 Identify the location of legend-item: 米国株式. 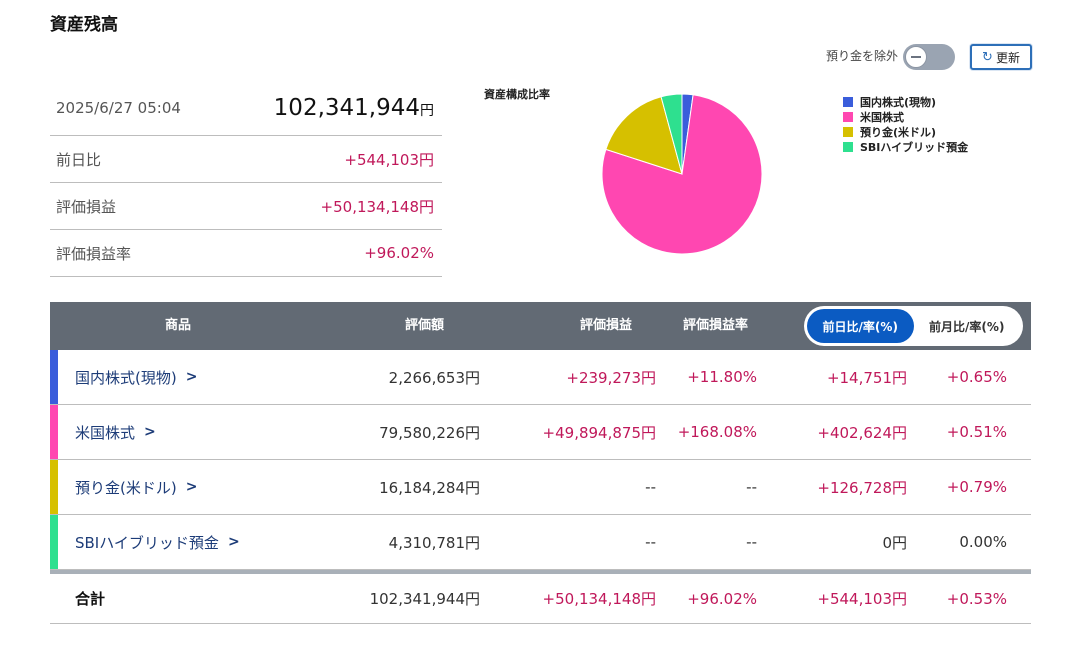
(905, 116).